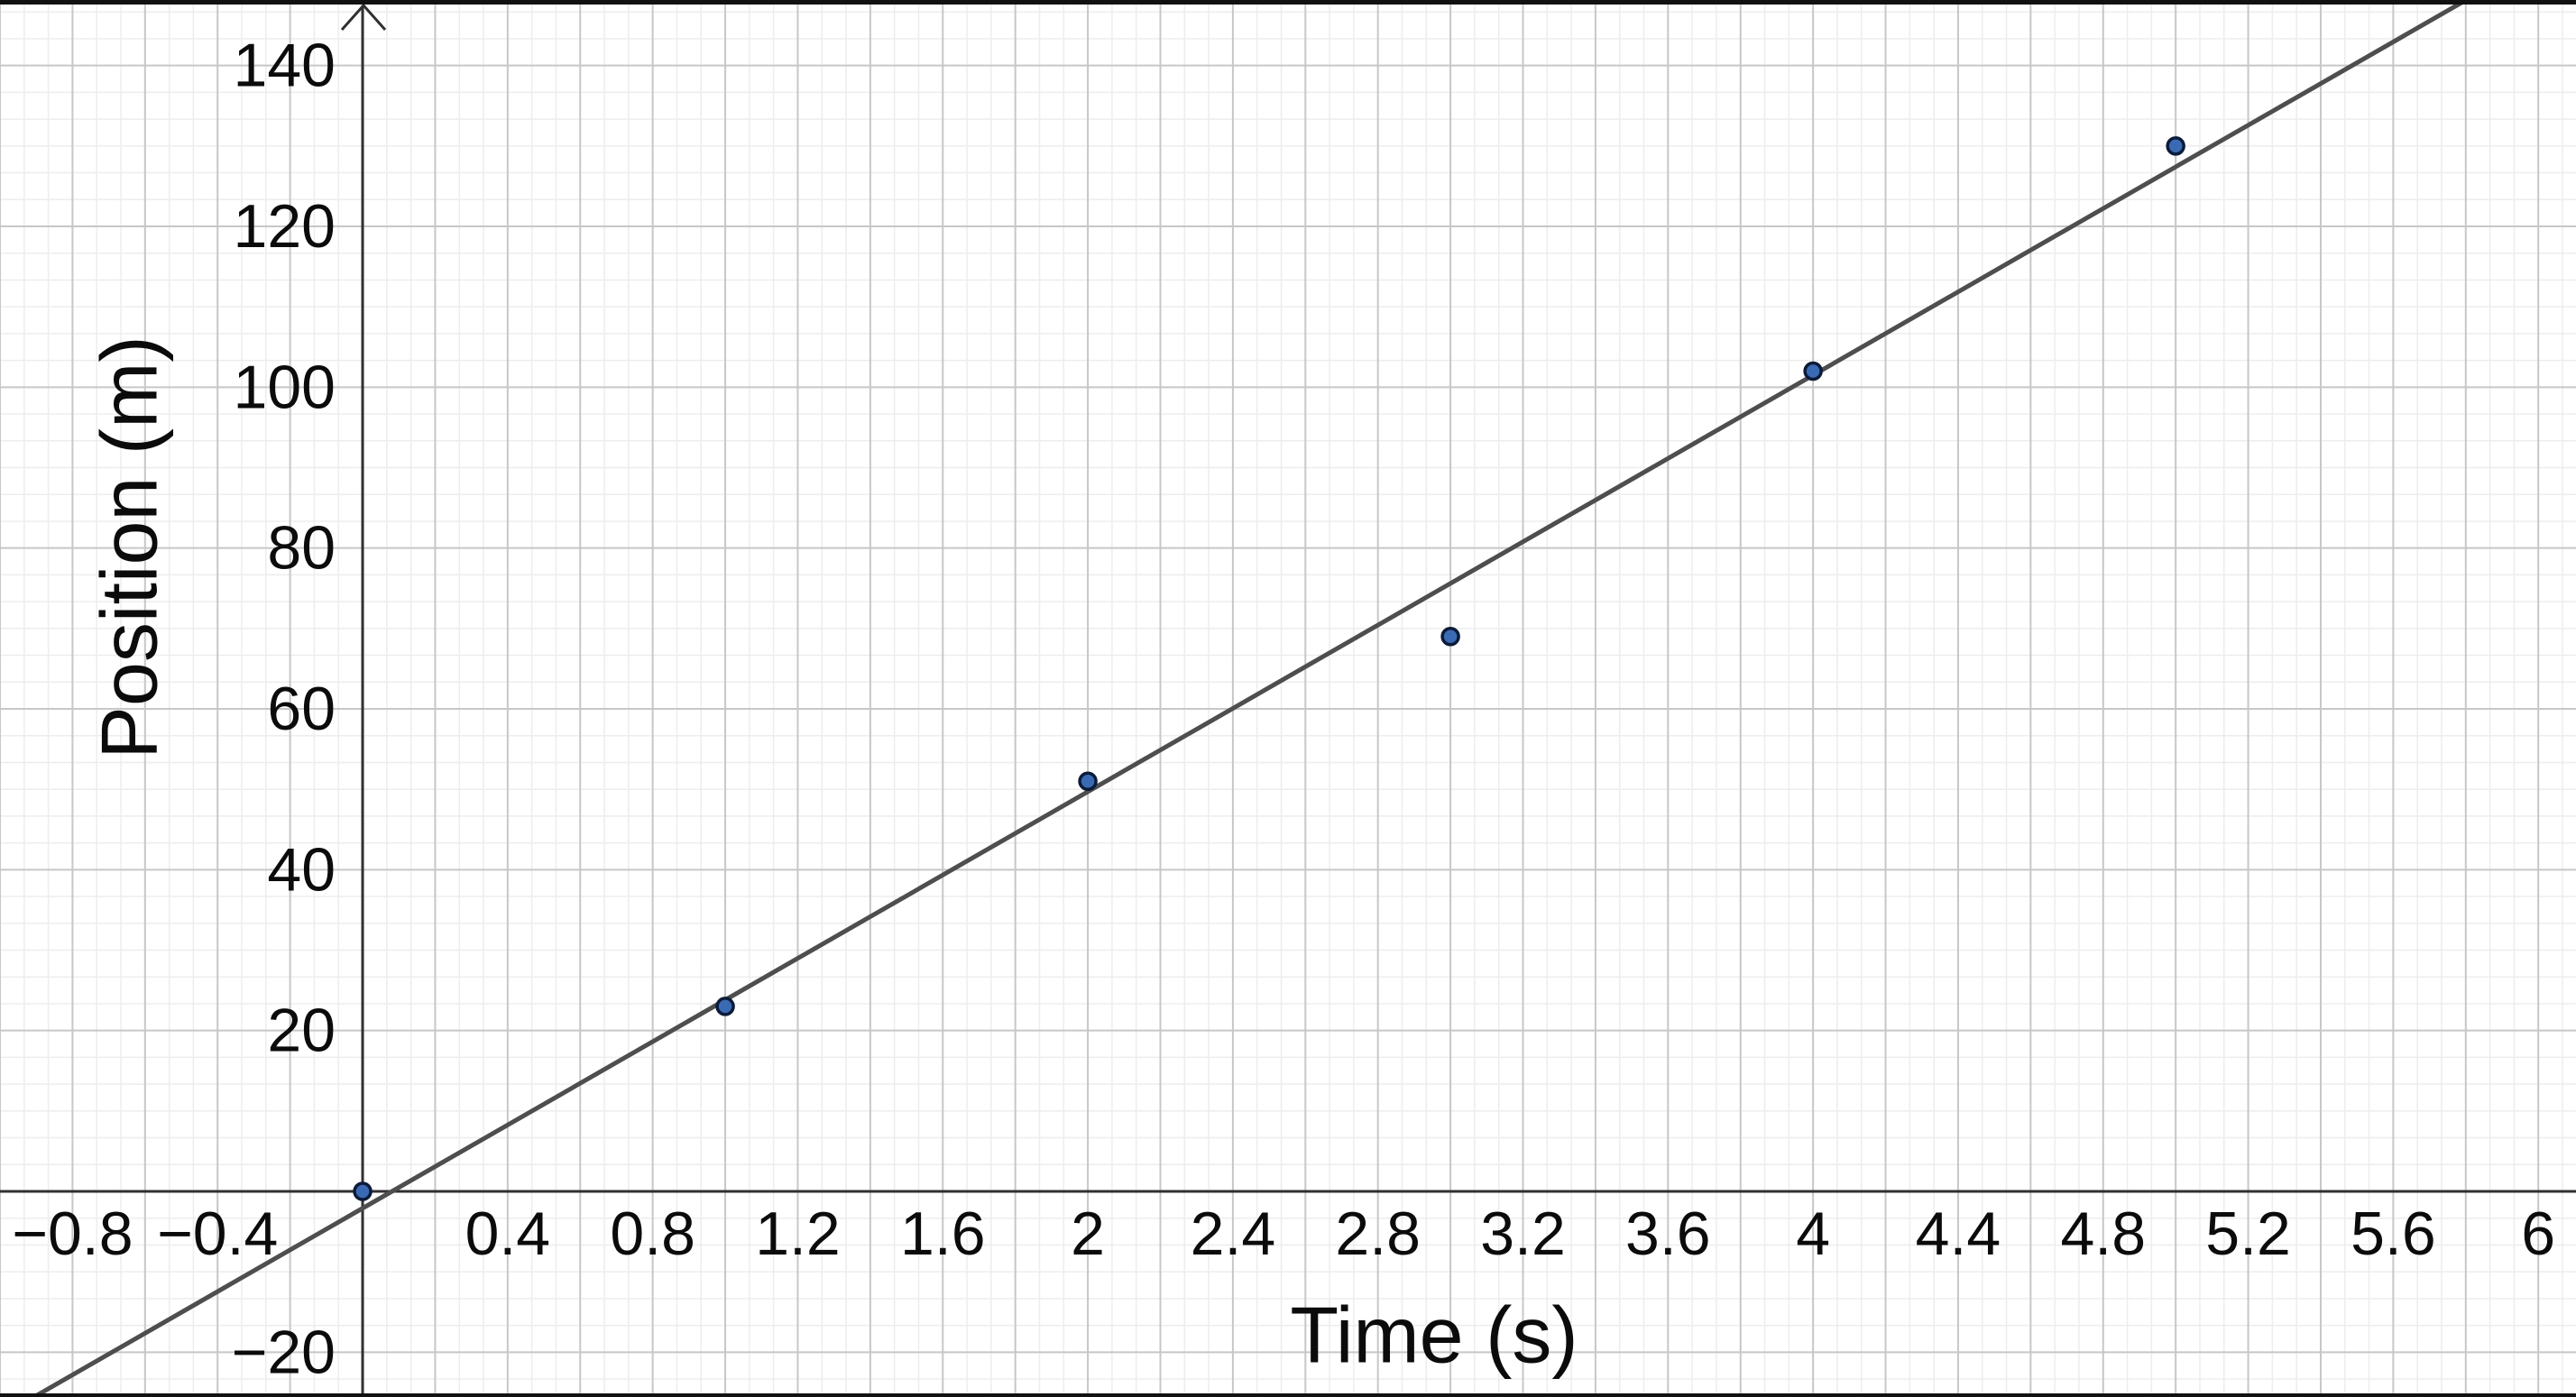 The image size is (2576, 1397). Describe the element at coordinates (1288, 1395) in the screenshot. I see `bottom-border` at that location.